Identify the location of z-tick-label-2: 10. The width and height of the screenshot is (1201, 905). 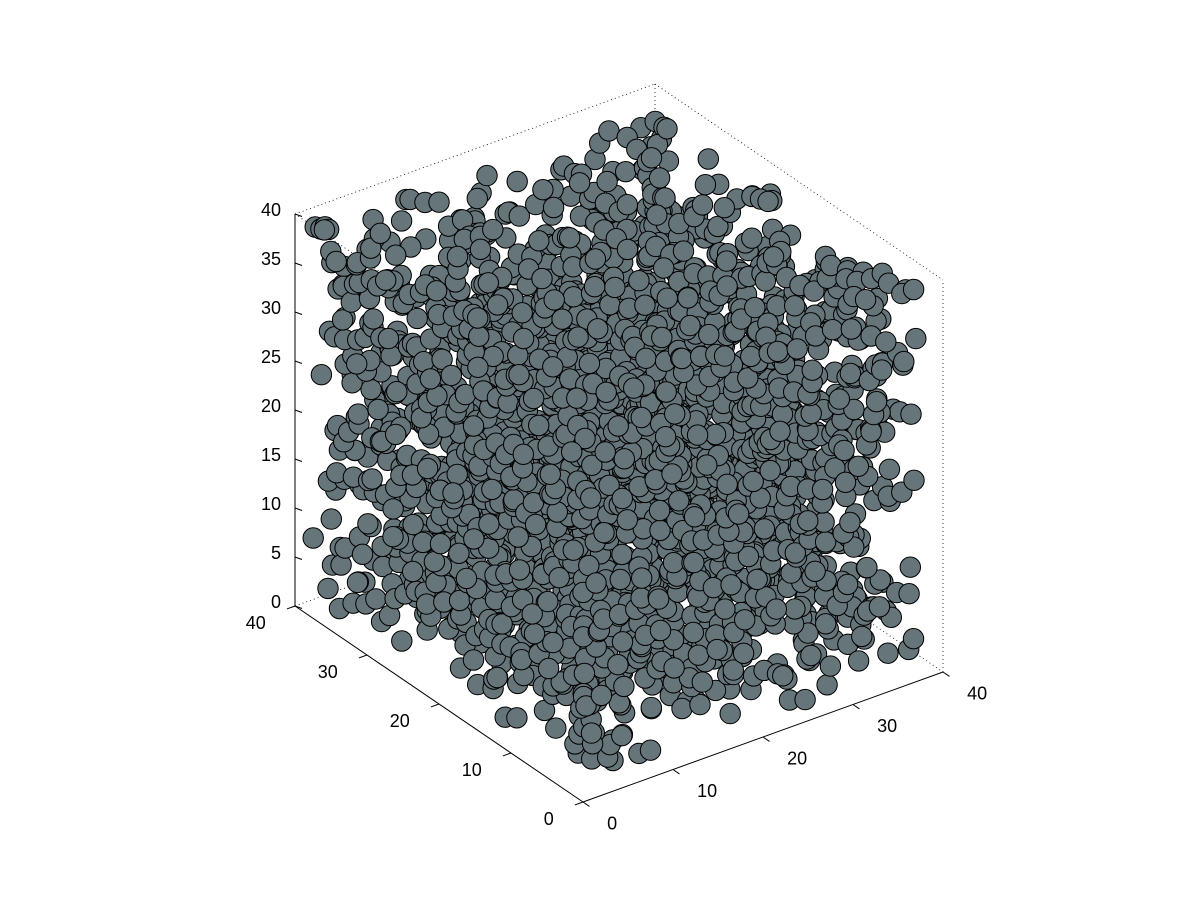
(271, 504).